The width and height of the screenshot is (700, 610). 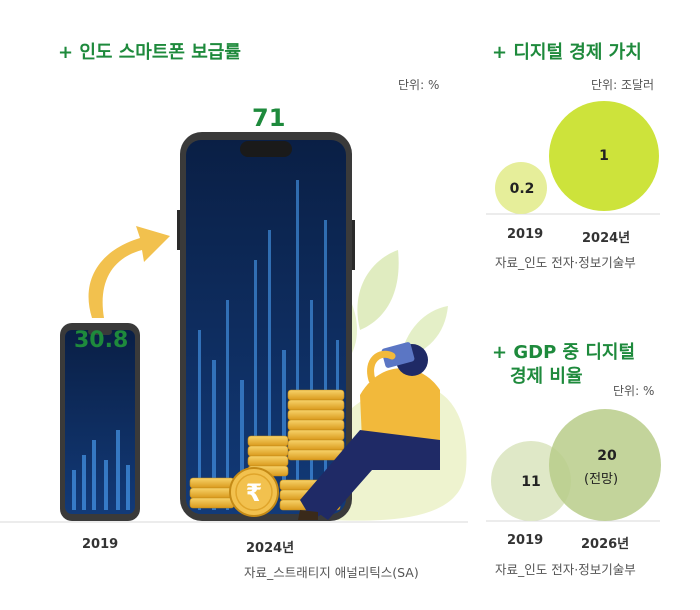 I want to click on smartphone-unit-label: 단위: %, so click(x=419, y=85).